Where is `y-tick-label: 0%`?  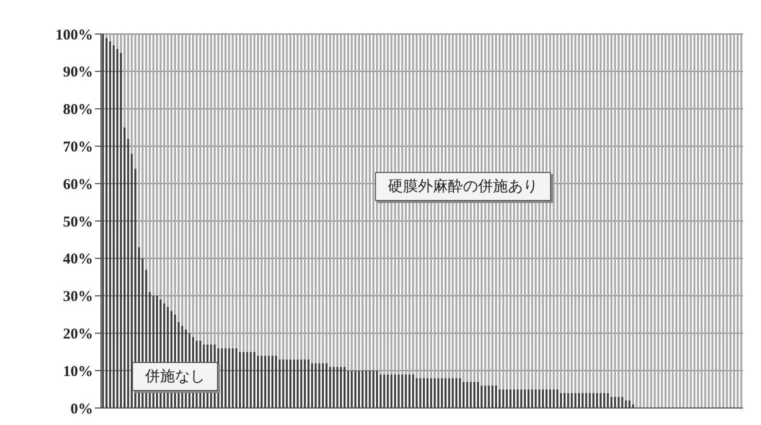
y-tick-label: 0% is located at coordinates (81, 409).